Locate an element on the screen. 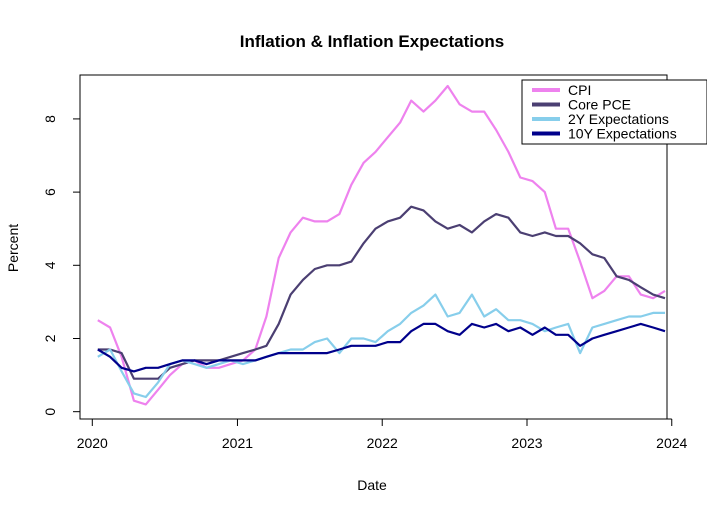 The image size is (707, 514). x-tick-label: 2020 is located at coordinates (92, 443).